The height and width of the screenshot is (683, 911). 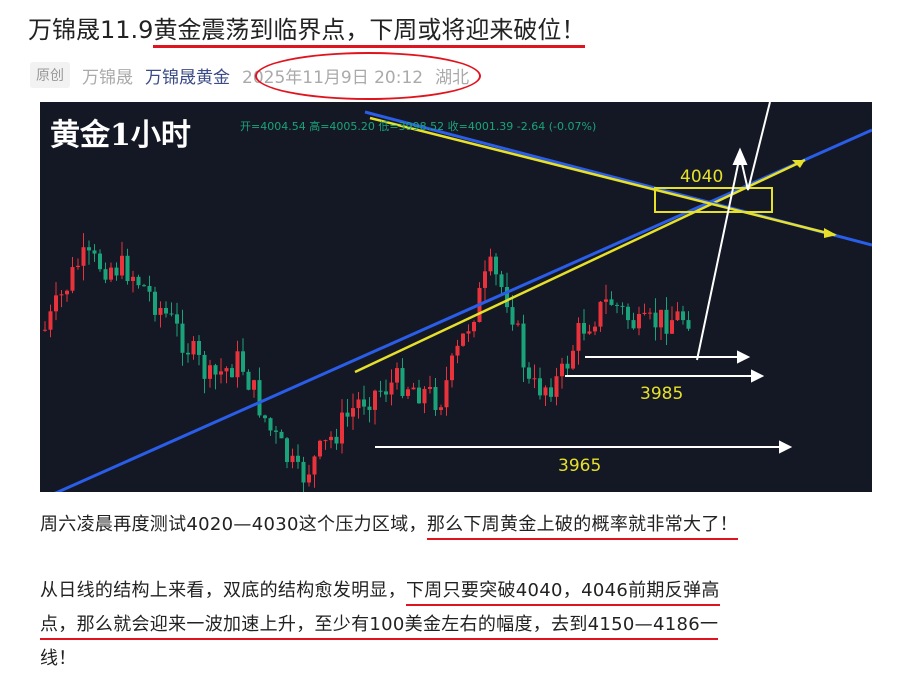 I want to click on author-name: 万锦晟, so click(x=107, y=77).